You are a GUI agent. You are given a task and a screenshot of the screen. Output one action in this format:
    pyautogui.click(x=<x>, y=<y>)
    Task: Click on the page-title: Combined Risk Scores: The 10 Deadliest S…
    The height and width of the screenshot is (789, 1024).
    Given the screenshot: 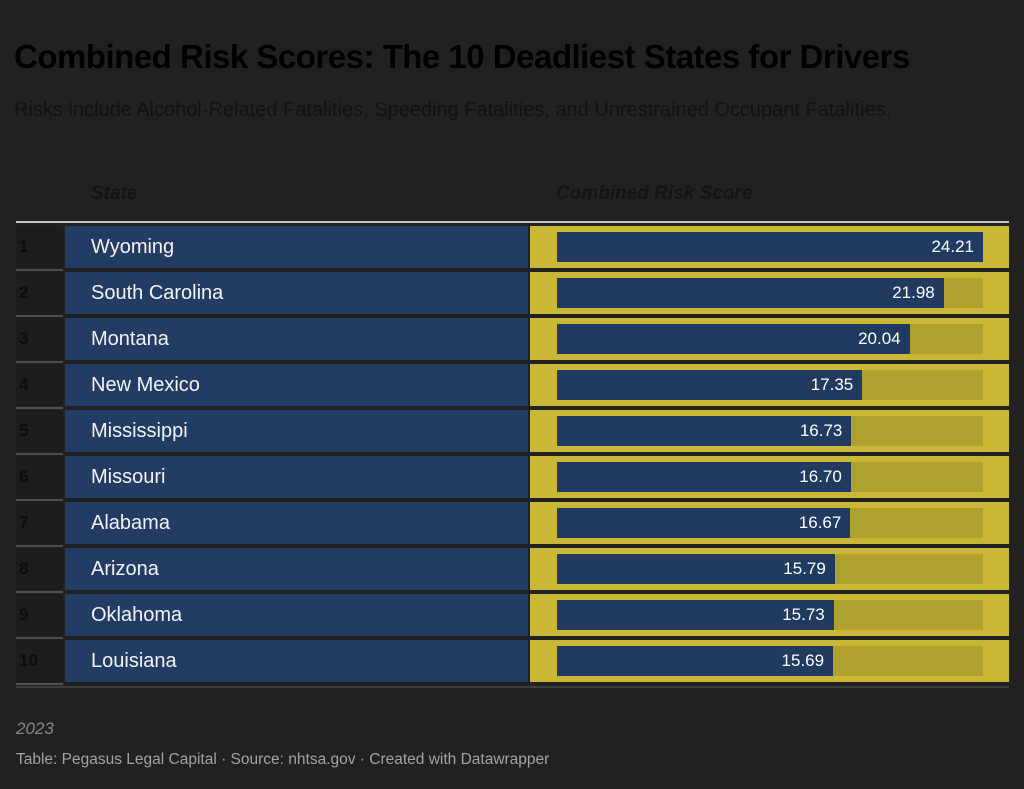 What is the action you would take?
    pyautogui.click(x=462, y=57)
    